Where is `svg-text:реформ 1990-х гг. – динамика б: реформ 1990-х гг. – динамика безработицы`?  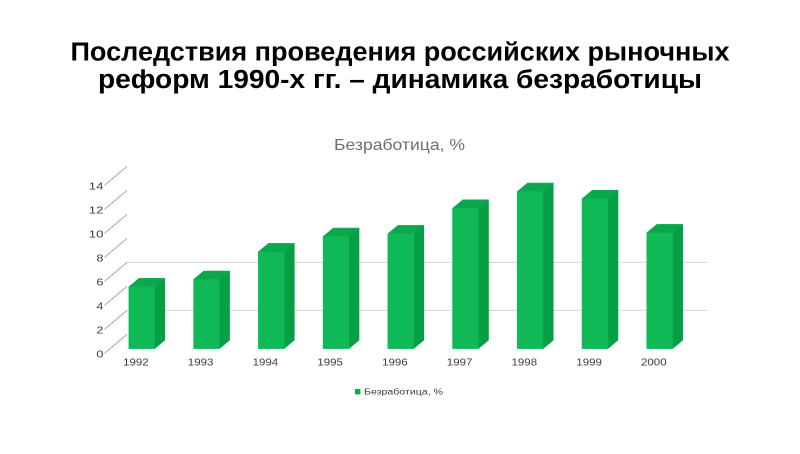
svg-text:реформ 1990-х гг. – динамика б: реформ 1990-х гг. – динамика безработицы is located at coordinates (400, 80).